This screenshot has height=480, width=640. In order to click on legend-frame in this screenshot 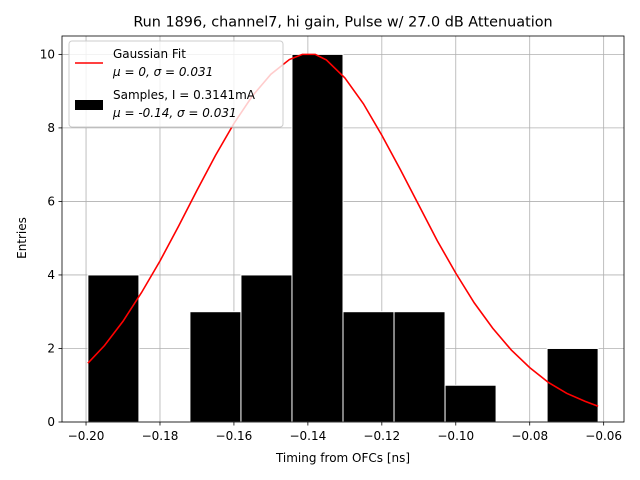, I will do `click(176, 84)`.